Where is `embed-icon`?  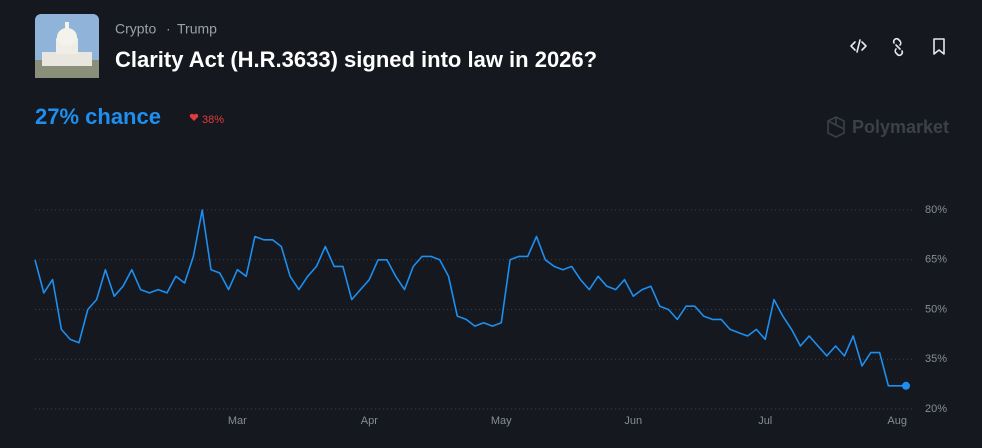 embed-icon is located at coordinates (858, 46).